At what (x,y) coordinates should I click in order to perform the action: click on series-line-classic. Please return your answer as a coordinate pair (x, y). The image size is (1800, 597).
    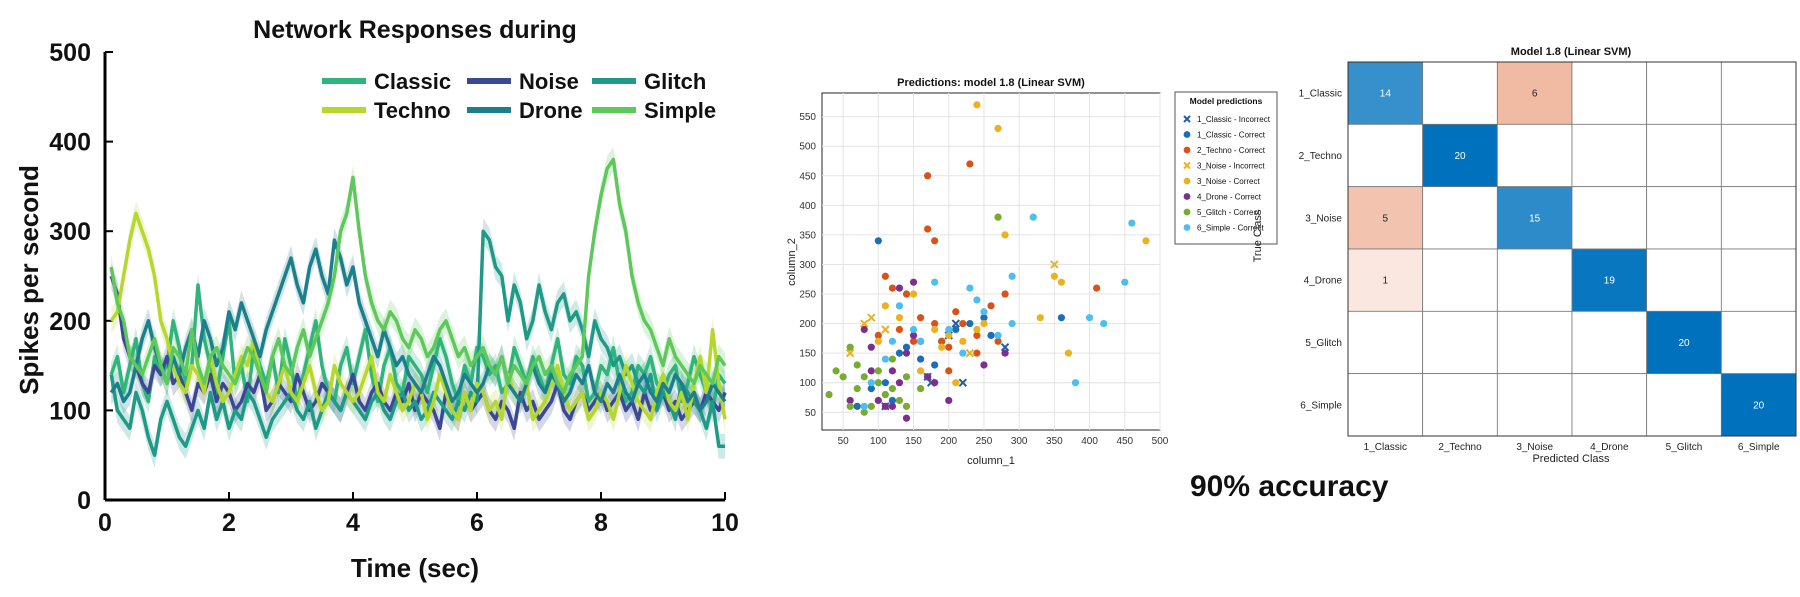
    Looking at the image, I should click on (418, 348).